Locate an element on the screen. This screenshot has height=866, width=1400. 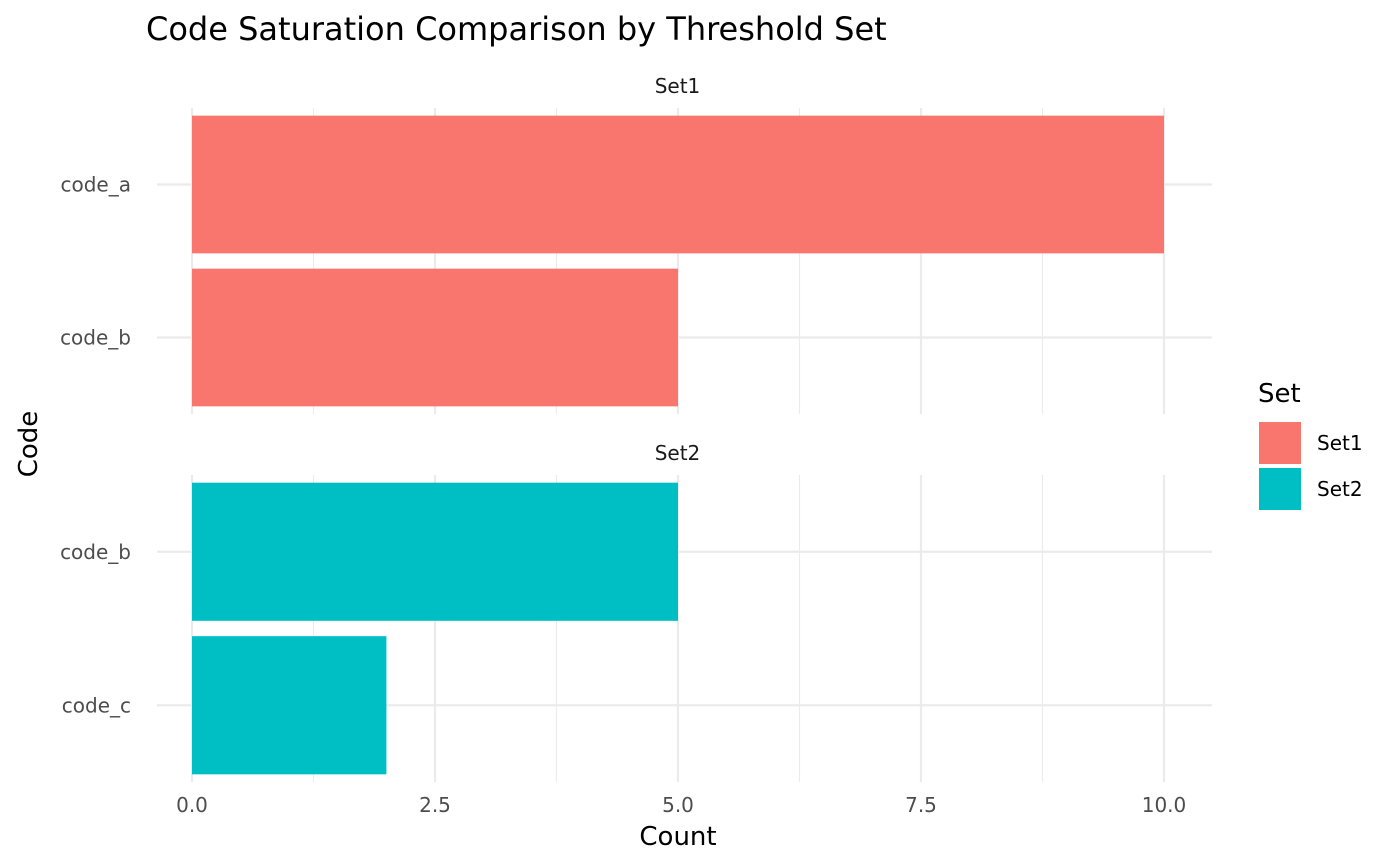
x-tick-label: 0.0 is located at coordinates (192, 805).